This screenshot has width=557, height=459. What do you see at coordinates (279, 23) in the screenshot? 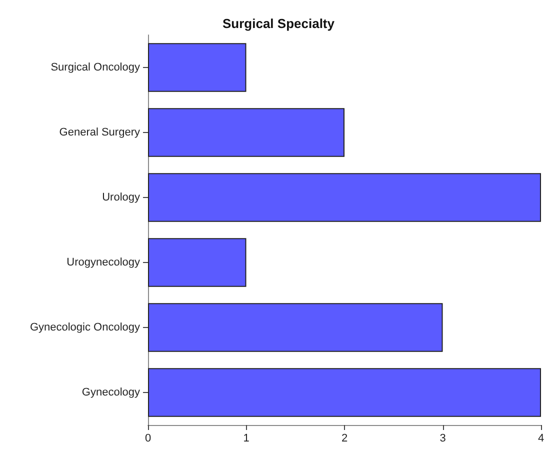
I see `chart-title: Surgical Specialty` at bounding box center [279, 23].